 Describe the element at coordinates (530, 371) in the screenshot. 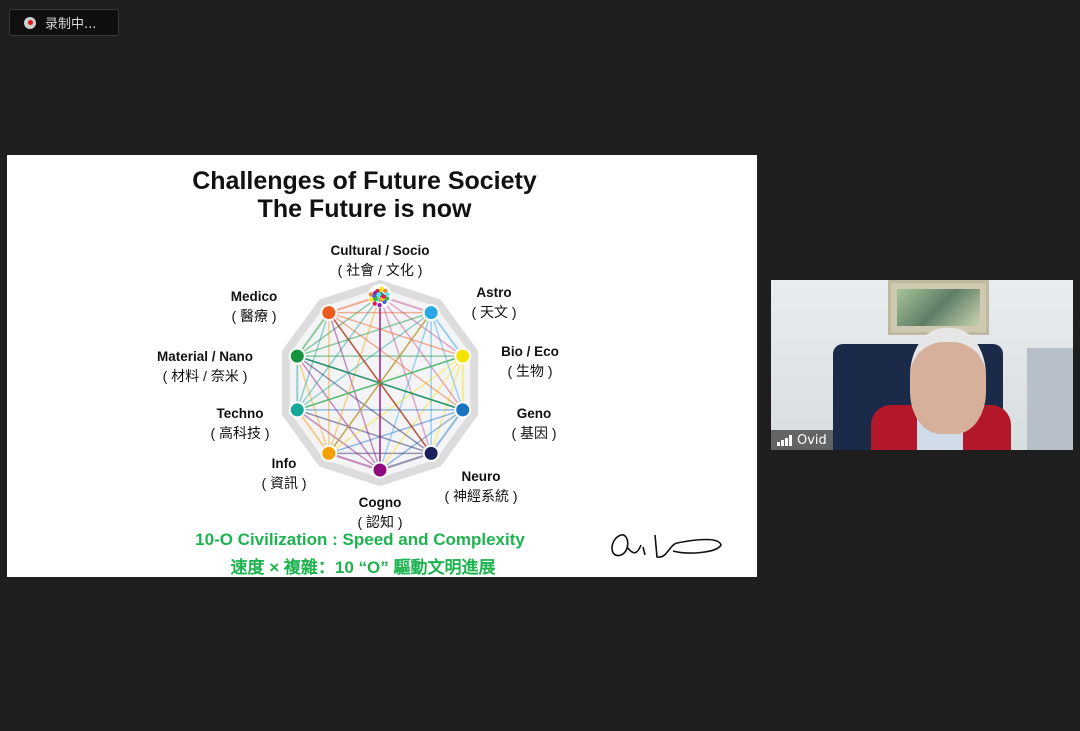

I see `node-label-zh: ( 生物 )` at that location.